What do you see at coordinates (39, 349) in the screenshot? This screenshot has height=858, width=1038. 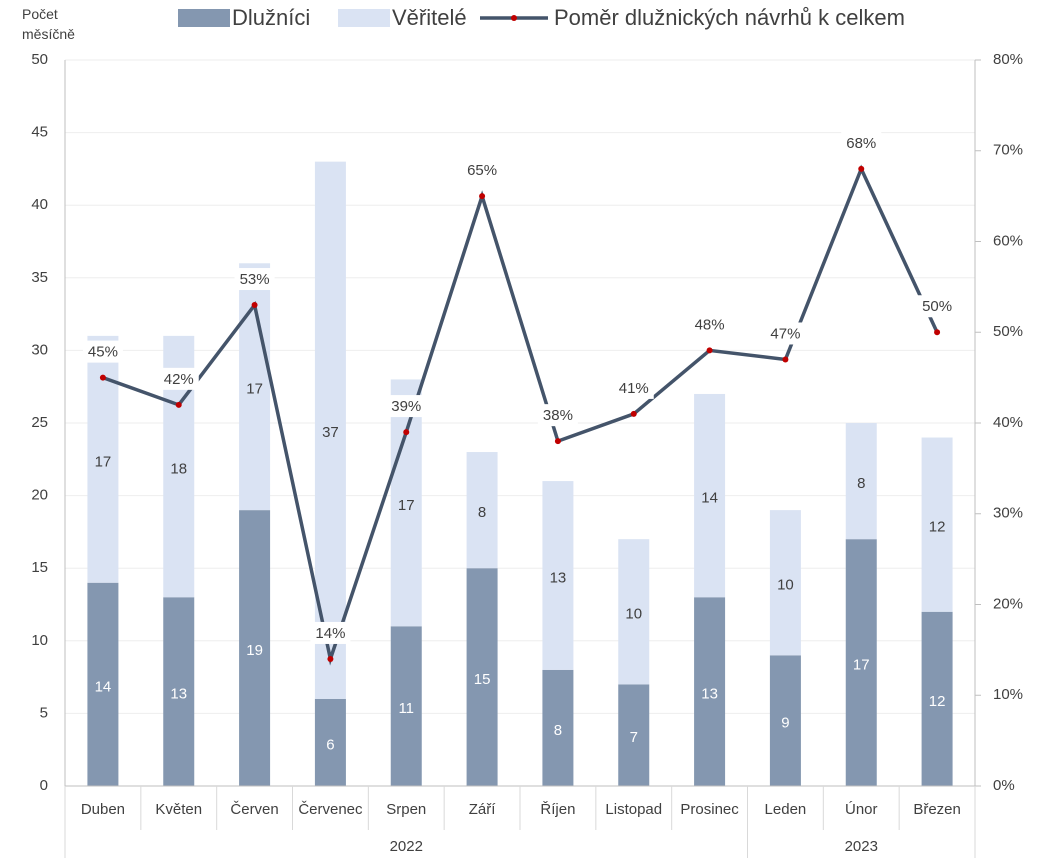 I see `y-tick-label: 30` at bounding box center [39, 349].